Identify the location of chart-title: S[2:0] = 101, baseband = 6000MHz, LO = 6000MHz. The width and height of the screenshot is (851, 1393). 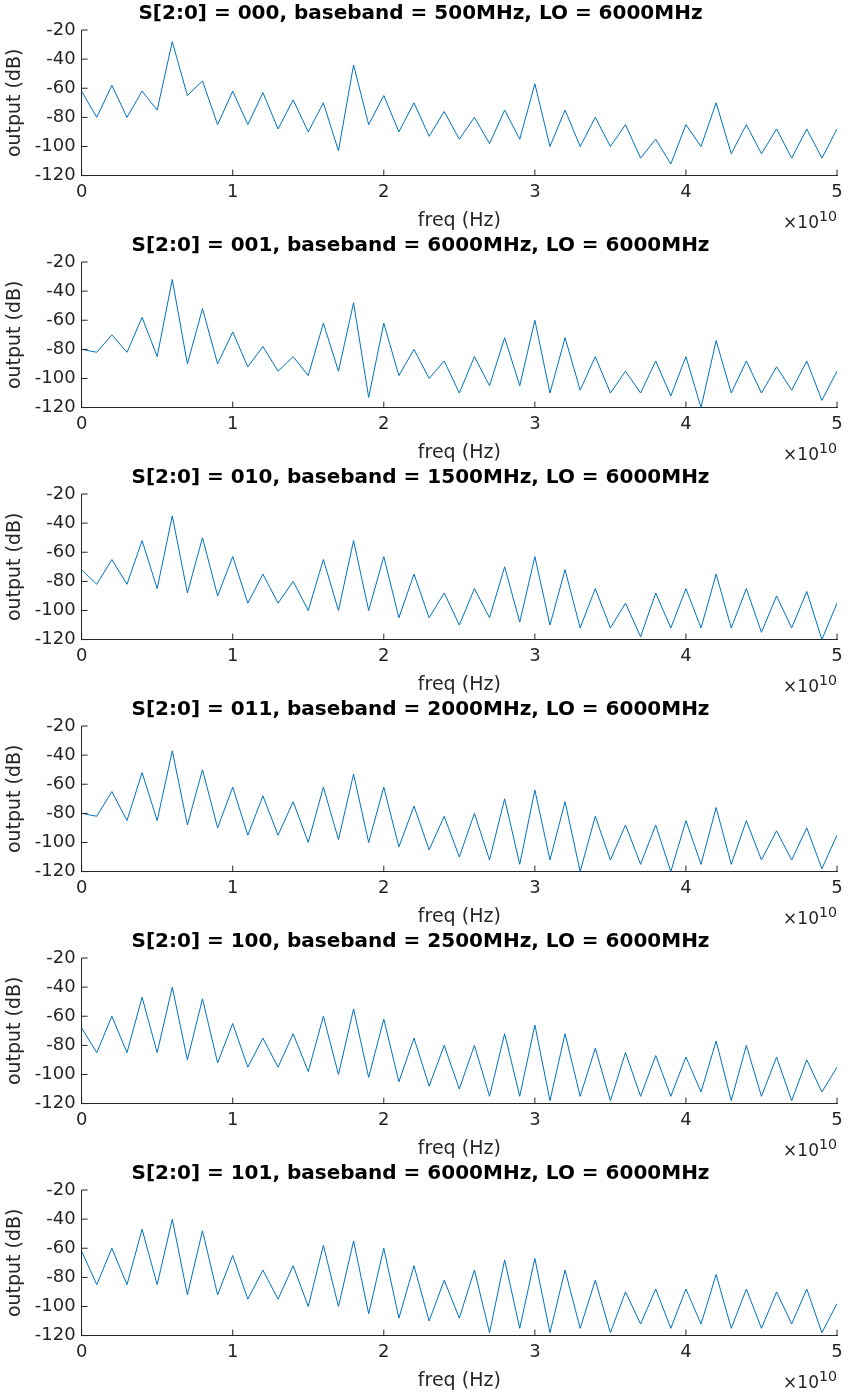
(420, 1172).